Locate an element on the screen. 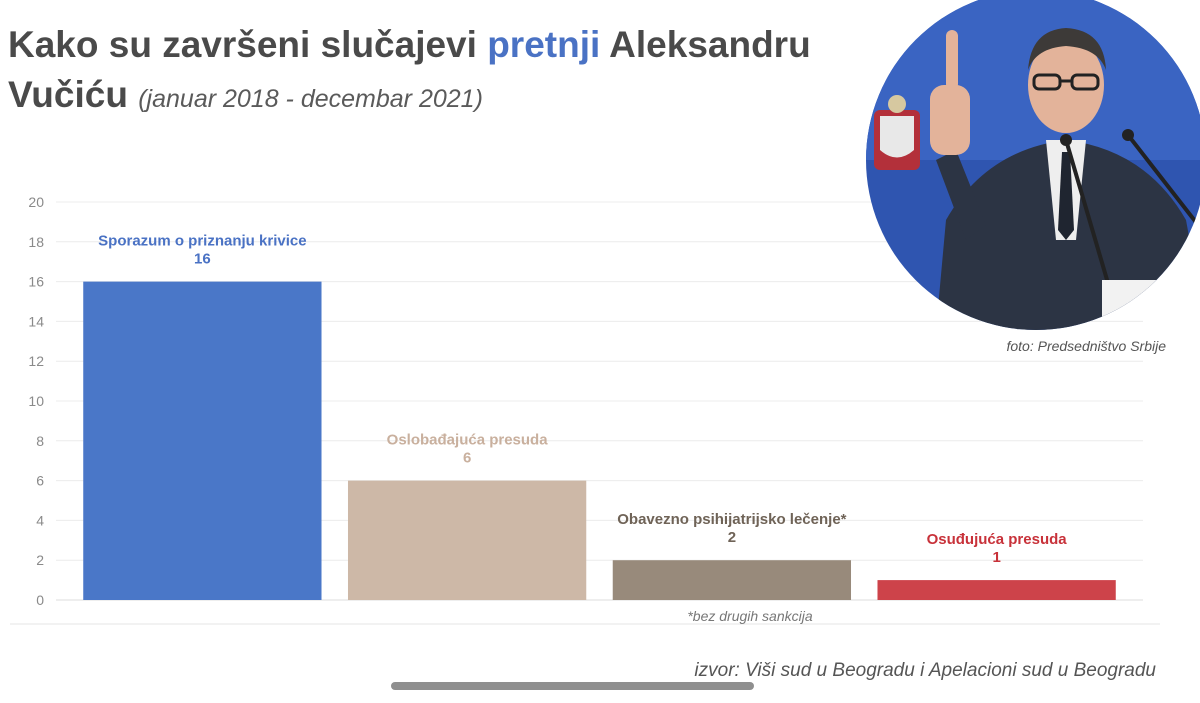 This screenshot has height=703, width=1200. coat-of-arms-icon is located at coordinates (897, 132).